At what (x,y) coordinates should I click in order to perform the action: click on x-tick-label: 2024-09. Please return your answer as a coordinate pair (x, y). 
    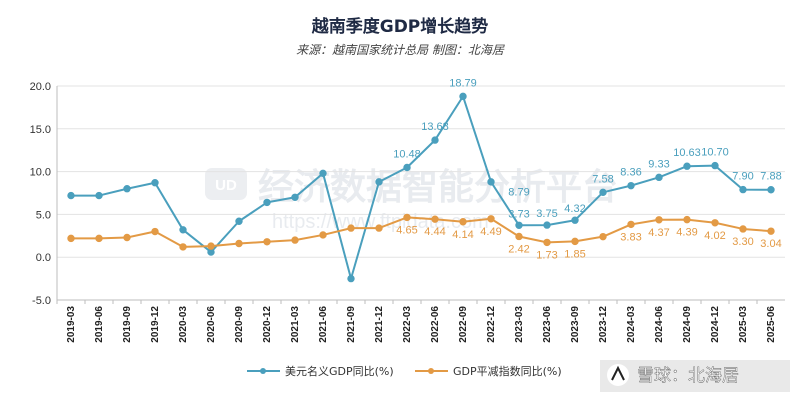
    Looking at the image, I should click on (687, 324).